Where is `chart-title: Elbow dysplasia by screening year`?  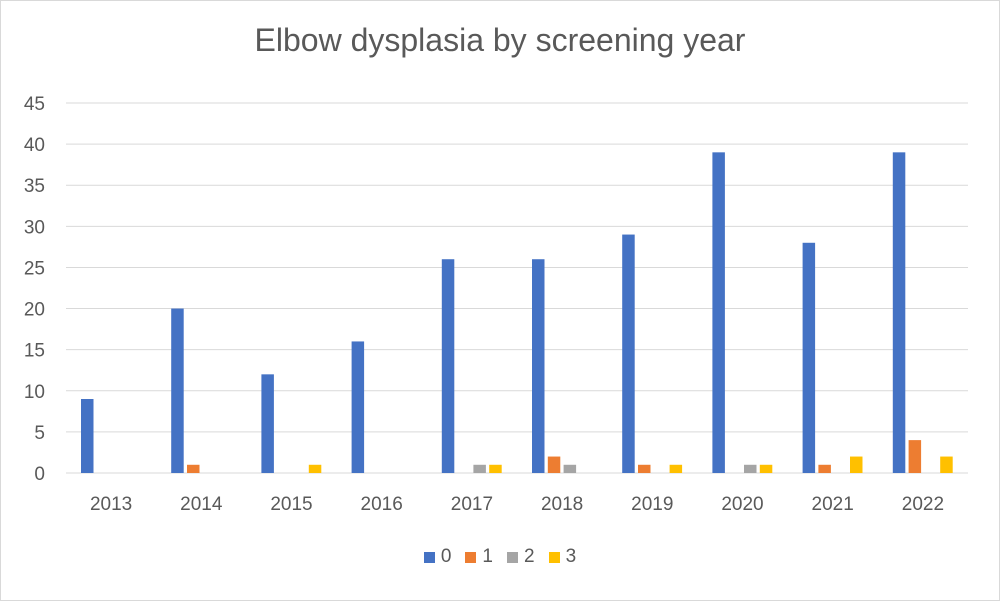 chart-title: Elbow dysplasia by screening year is located at coordinates (500, 40).